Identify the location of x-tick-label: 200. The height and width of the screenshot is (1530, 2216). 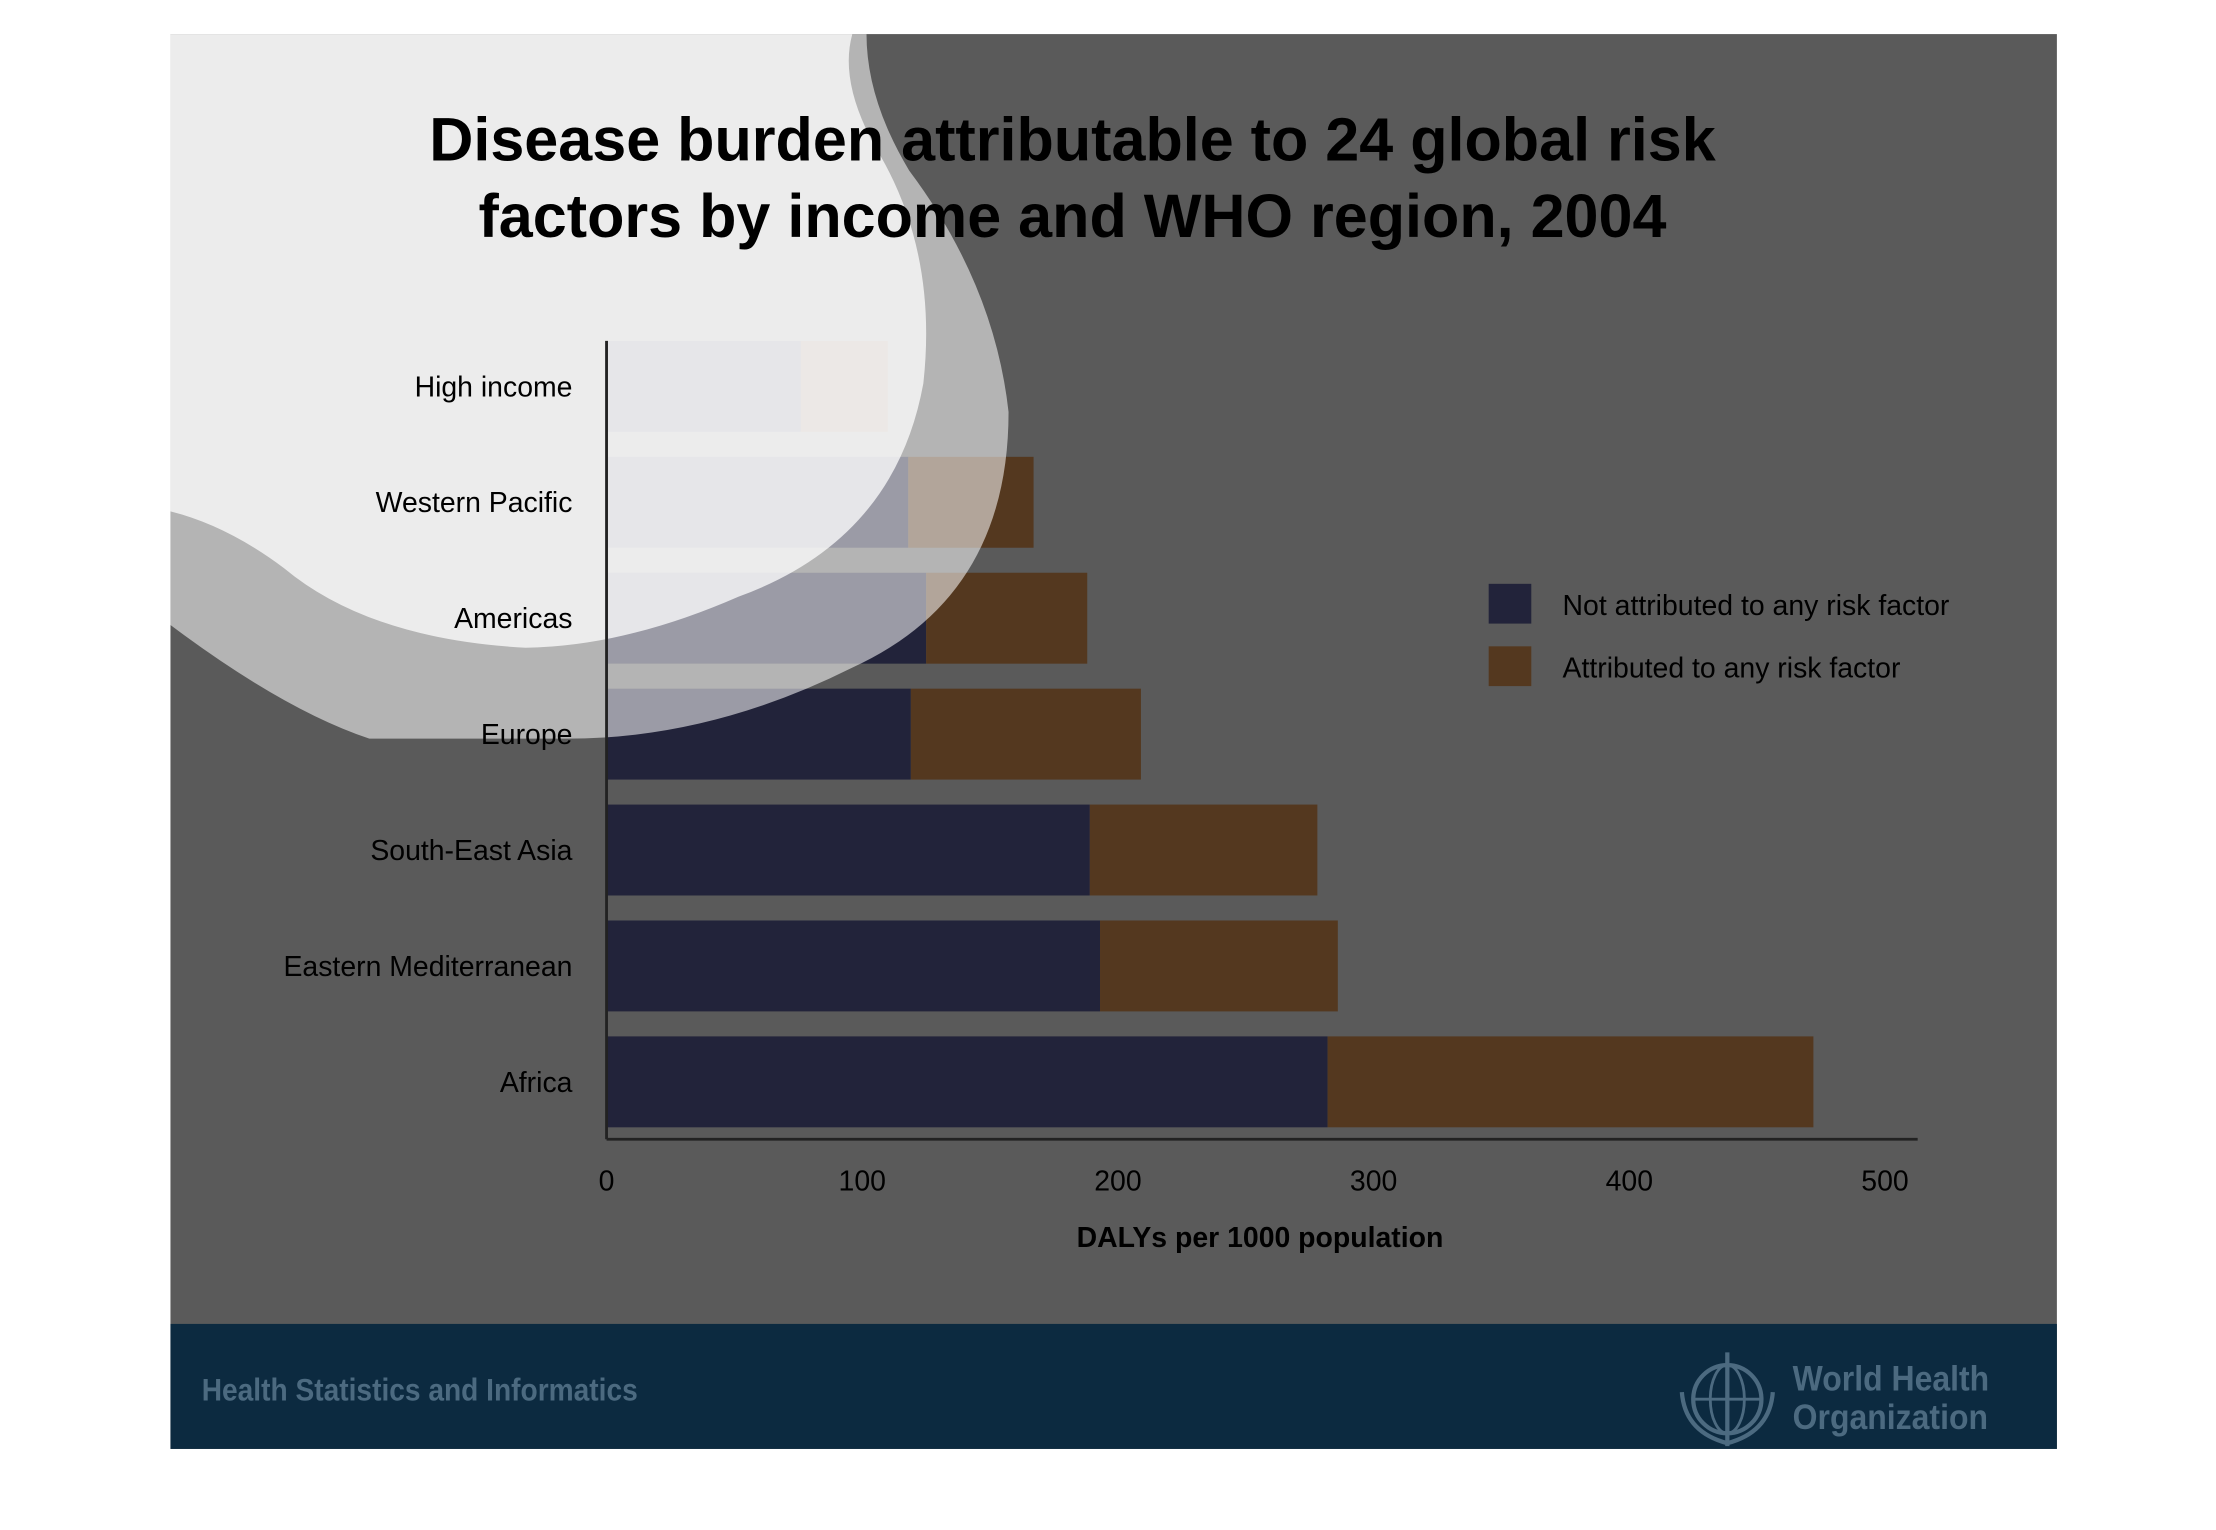
(1117, 1181).